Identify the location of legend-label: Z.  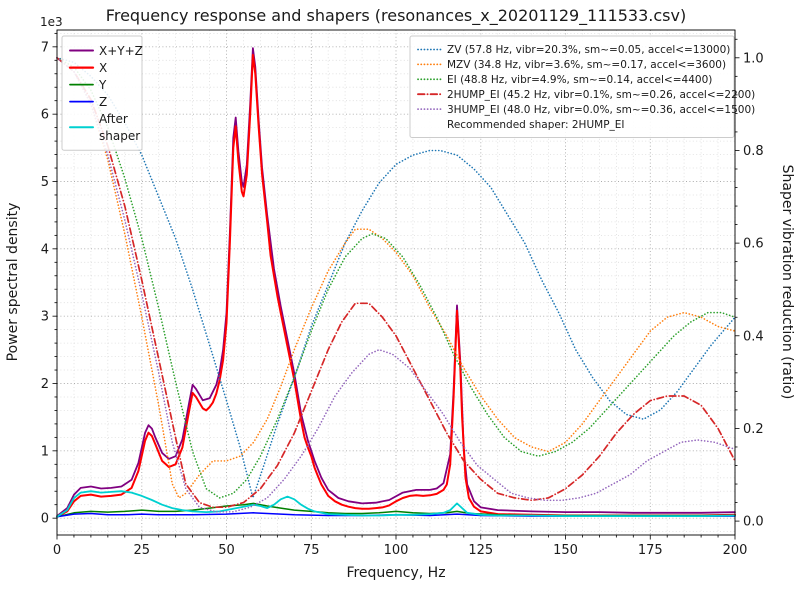
(103, 102).